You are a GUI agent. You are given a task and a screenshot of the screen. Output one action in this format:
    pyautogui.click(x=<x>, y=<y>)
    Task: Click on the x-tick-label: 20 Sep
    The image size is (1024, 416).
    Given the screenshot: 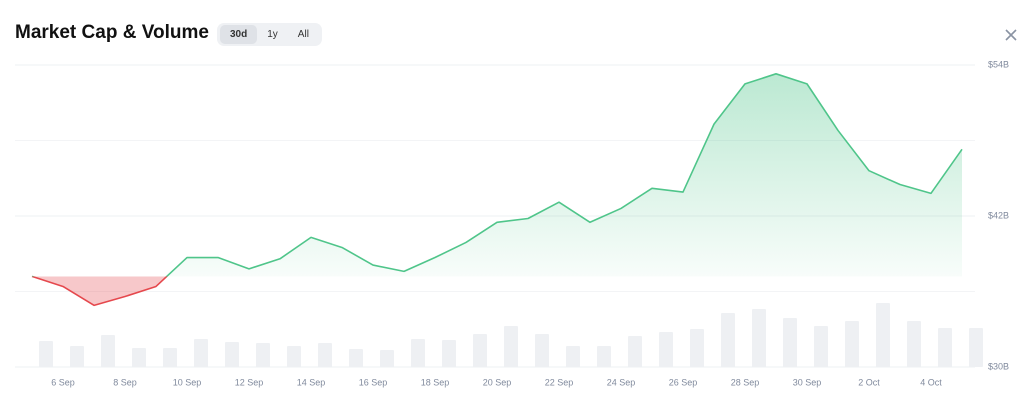 What is the action you would take?
    pyautogui.click(x=497, y=382)
    